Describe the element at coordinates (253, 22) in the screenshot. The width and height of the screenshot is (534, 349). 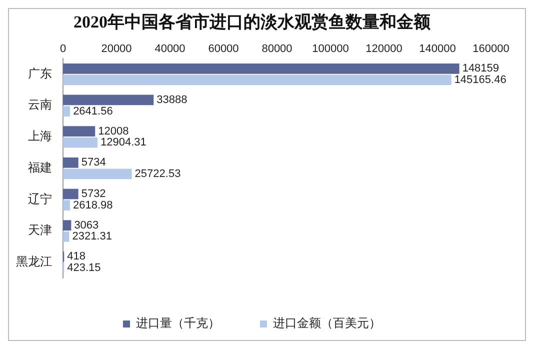
I see `chart-title: 2020年中国各省市进口的淡水观赏鱼数量和金额` at that location.